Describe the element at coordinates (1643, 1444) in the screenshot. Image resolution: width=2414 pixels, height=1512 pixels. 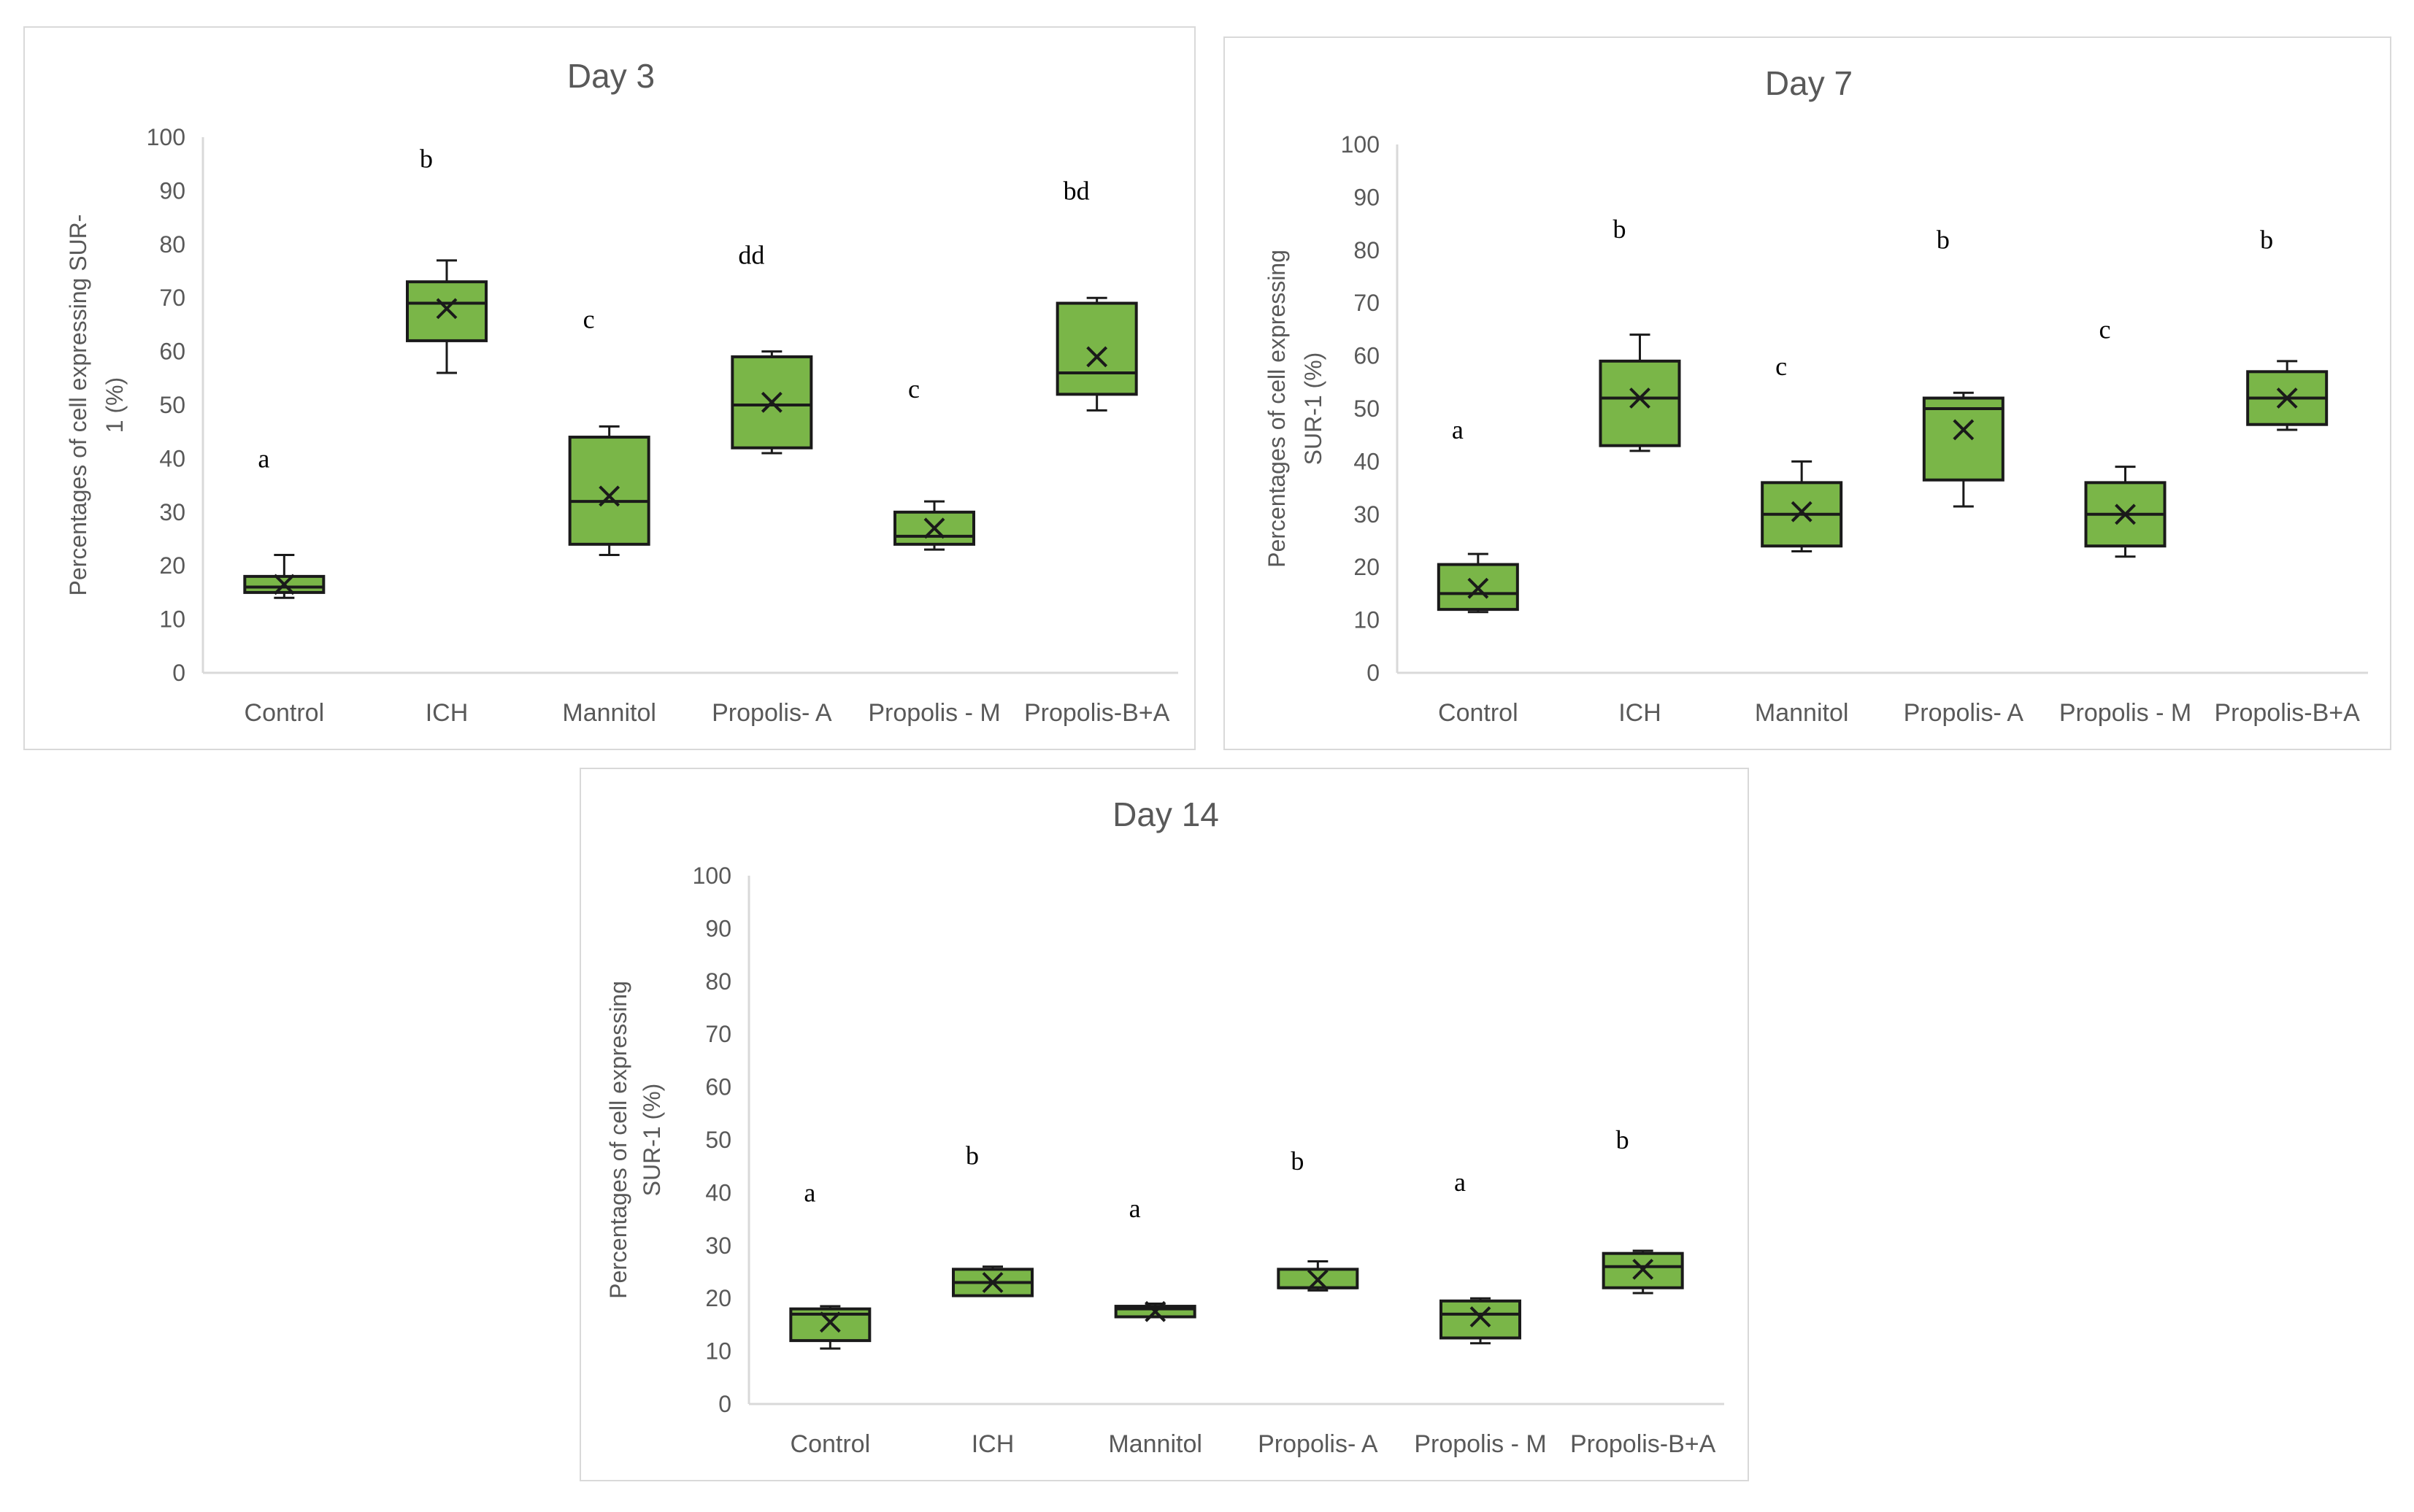
I see `x-tick-label: Propolis-B+A` at that location.